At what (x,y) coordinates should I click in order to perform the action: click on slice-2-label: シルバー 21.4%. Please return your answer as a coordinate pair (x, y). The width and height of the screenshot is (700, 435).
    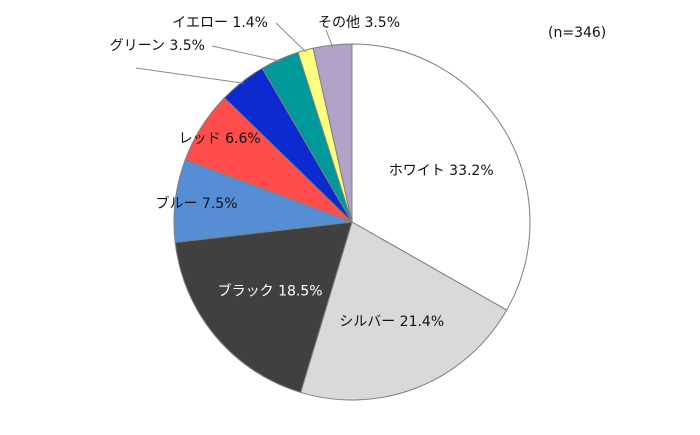
    Looking at the image, I should click on (391, 322).